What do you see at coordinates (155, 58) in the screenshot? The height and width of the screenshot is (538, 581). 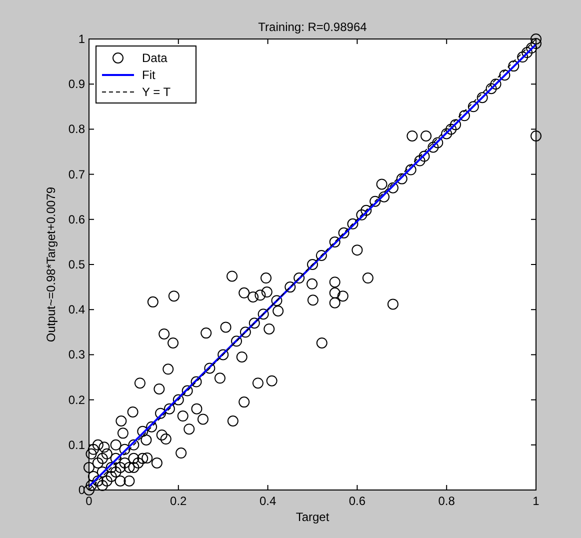 I see `legend-label: Data` at bounding box center [155, 58].